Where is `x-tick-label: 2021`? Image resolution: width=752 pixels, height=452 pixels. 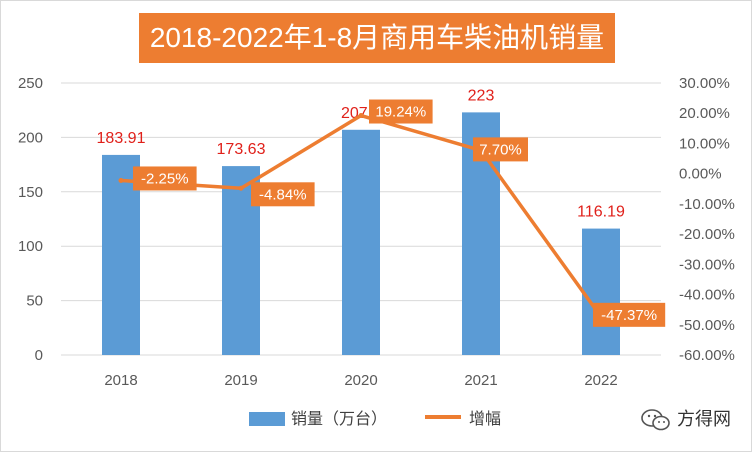
x-tick-label: 2021 is located at coordinates (480, 380).